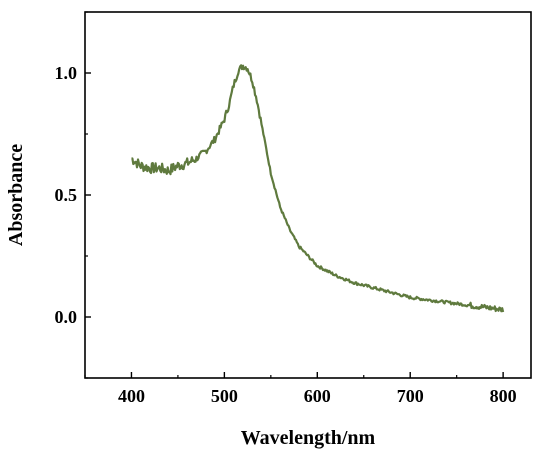  Describe the element at coordinates (410, 396) in the screenshot. I see `x-tick-label: 700` at that location.